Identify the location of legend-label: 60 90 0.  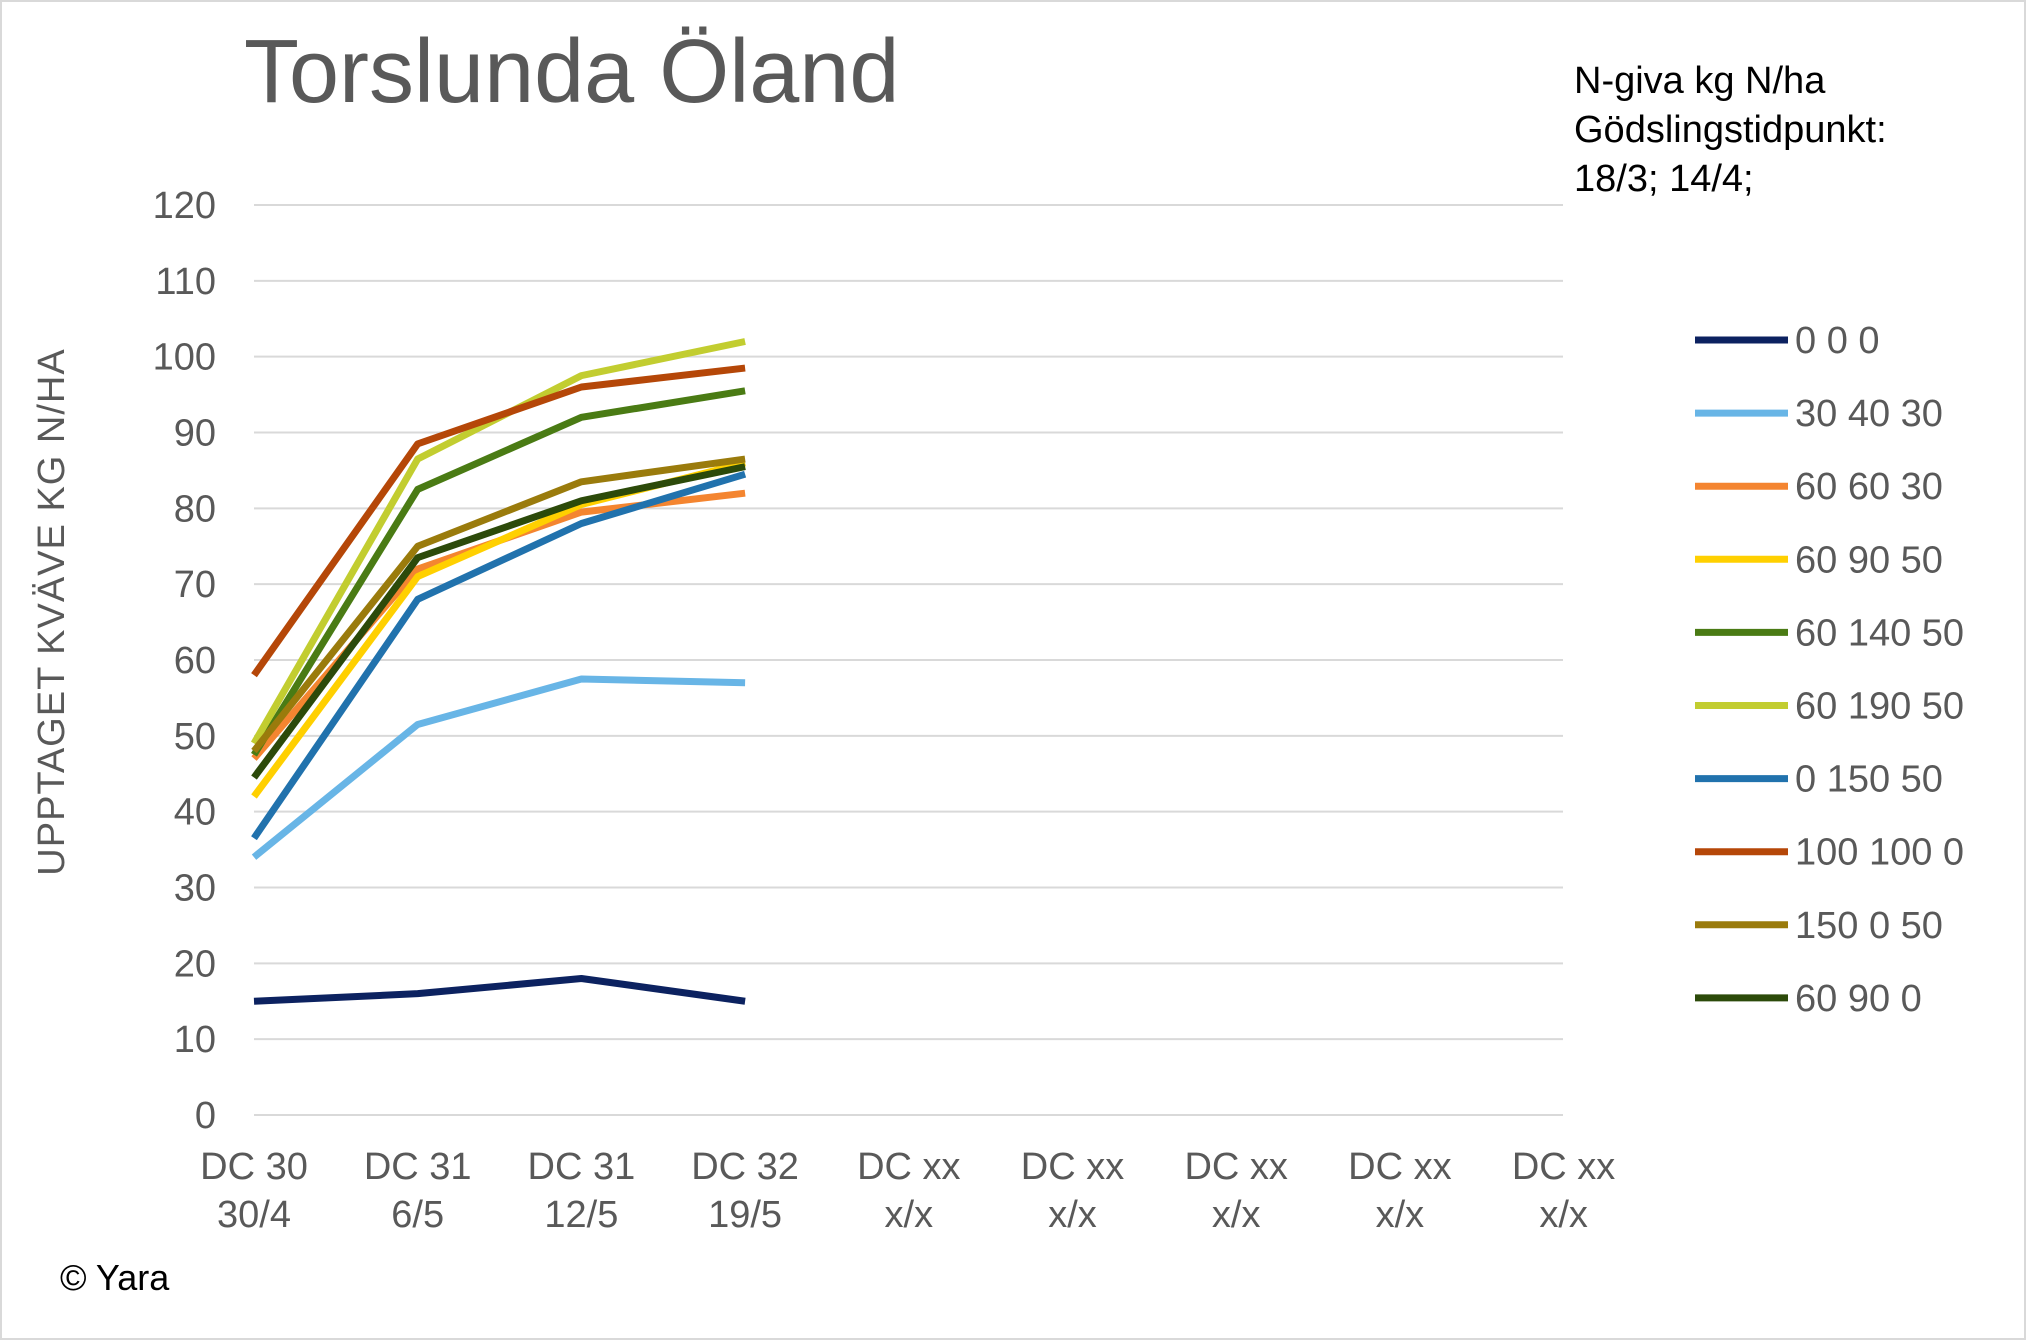
(1858, 999).